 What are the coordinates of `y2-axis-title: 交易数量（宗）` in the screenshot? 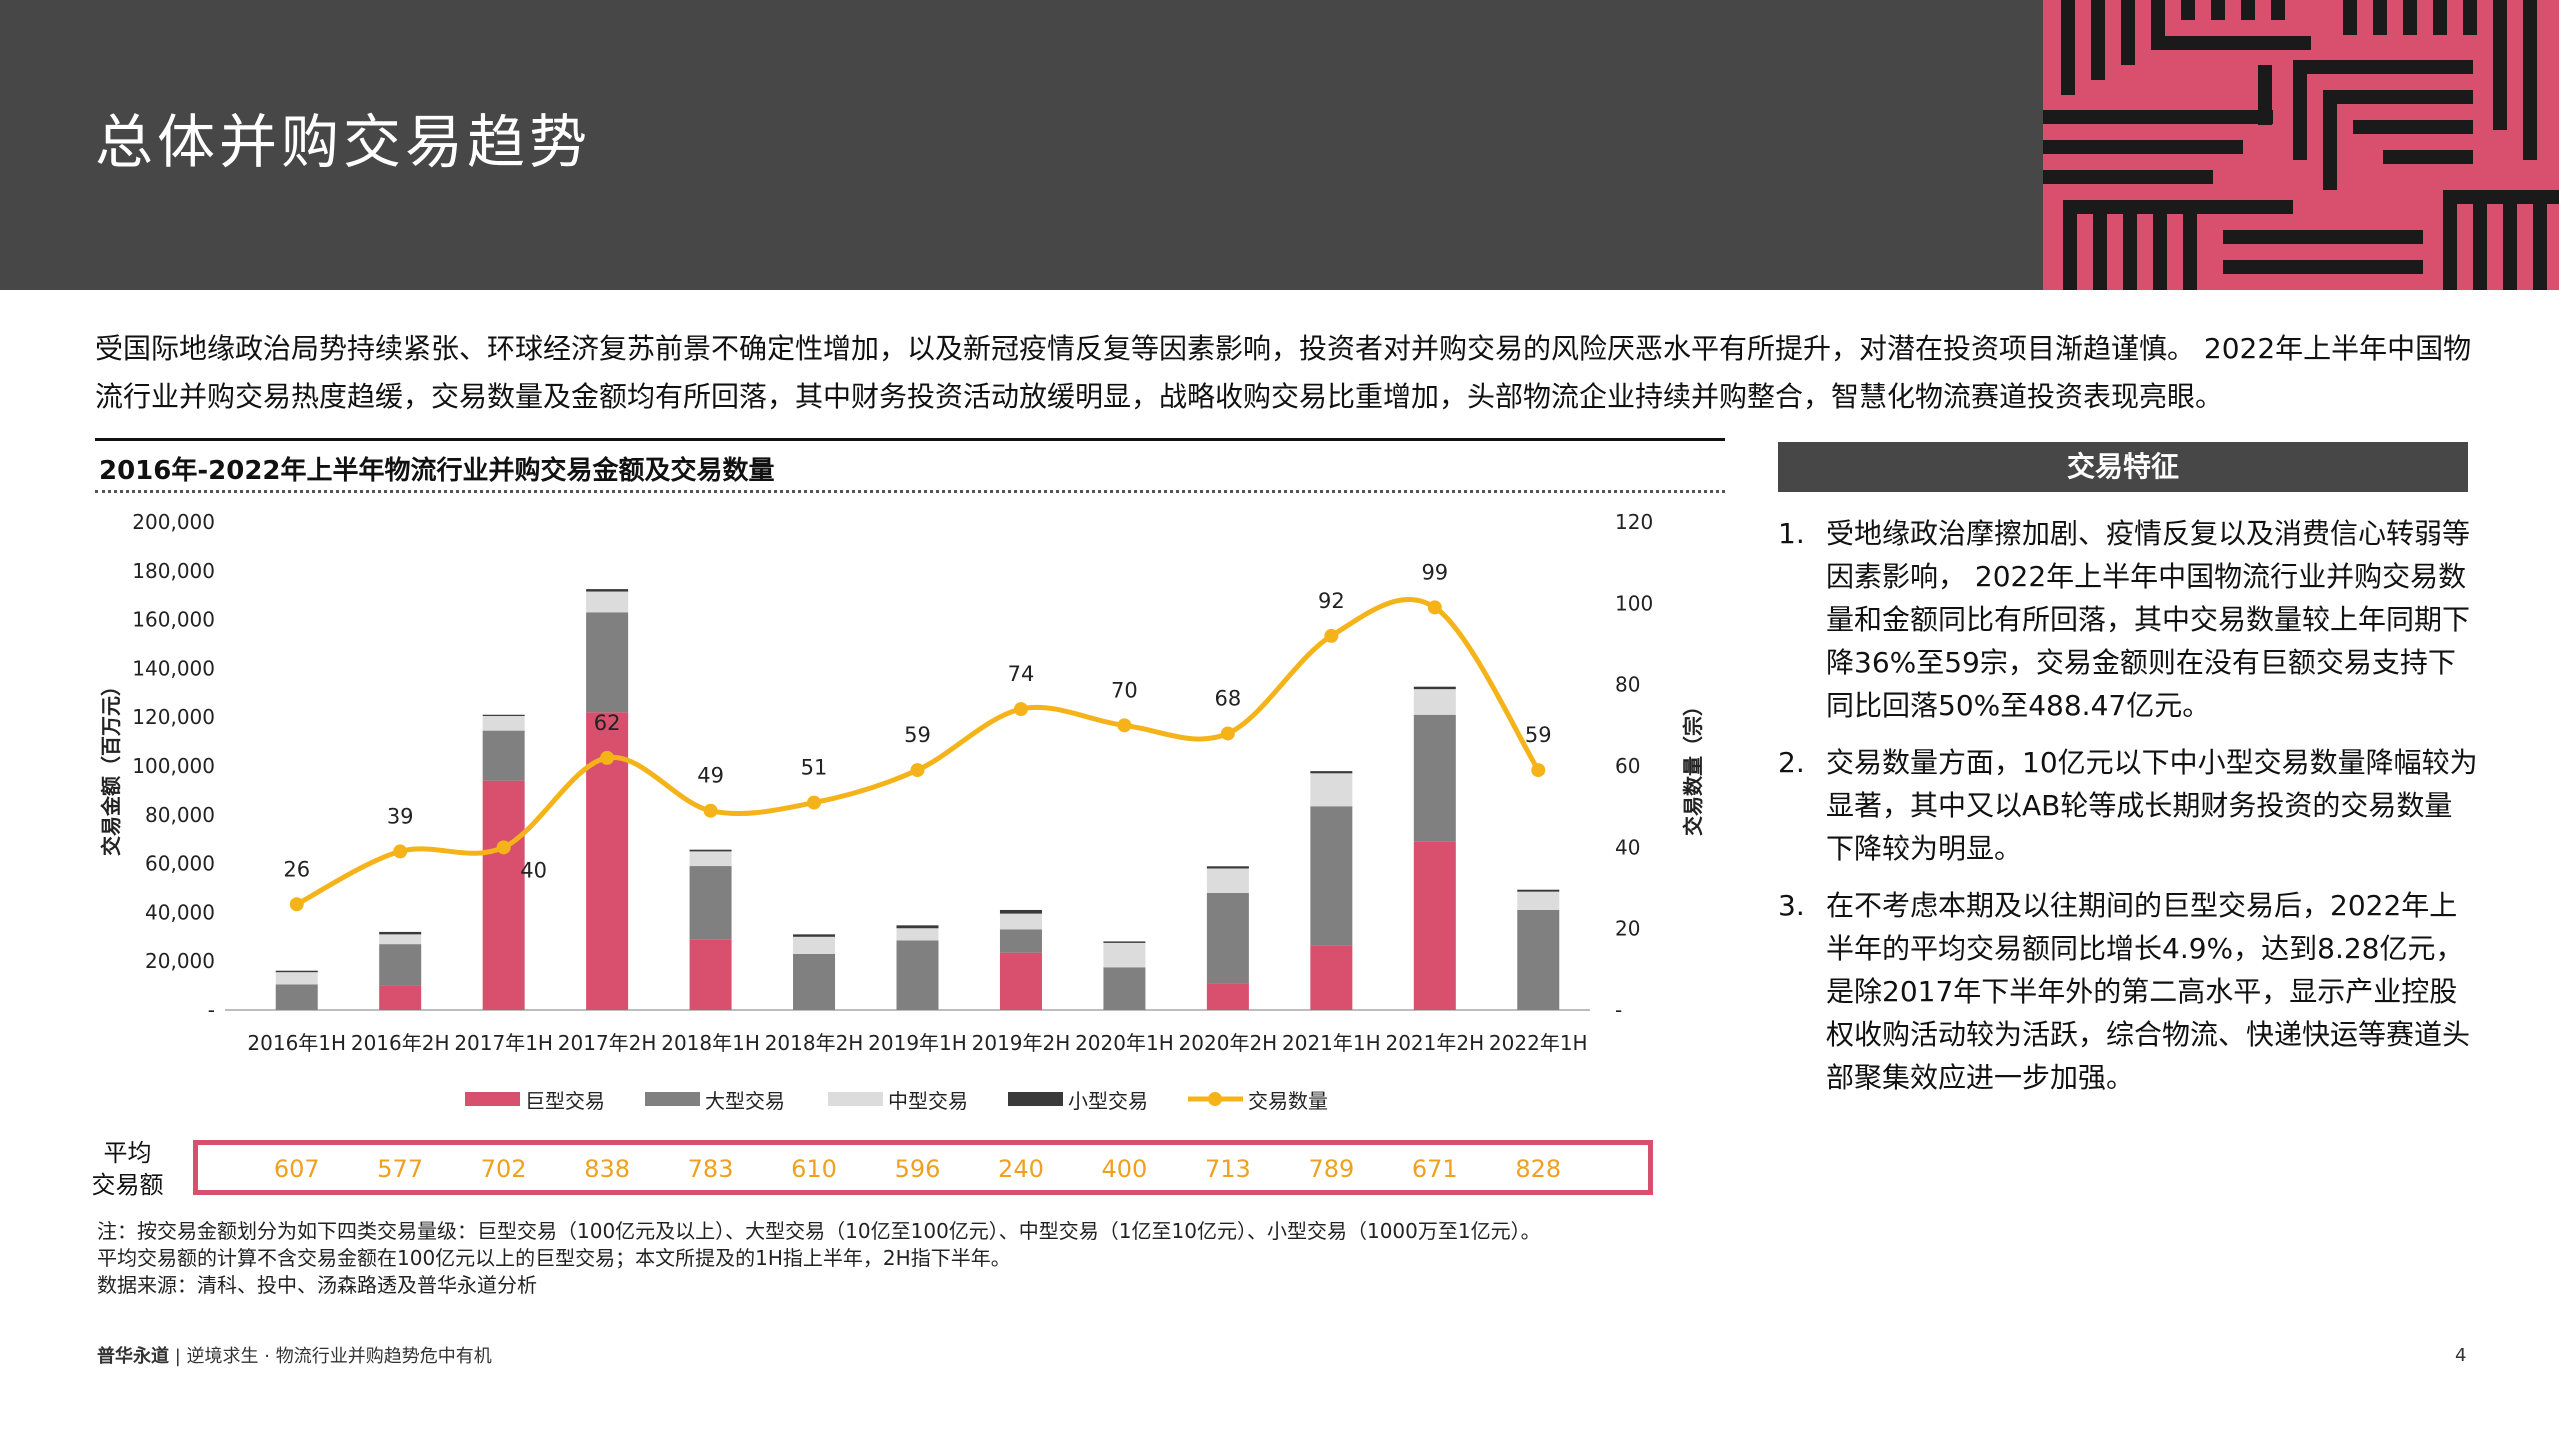 It's located at (1693, 766).